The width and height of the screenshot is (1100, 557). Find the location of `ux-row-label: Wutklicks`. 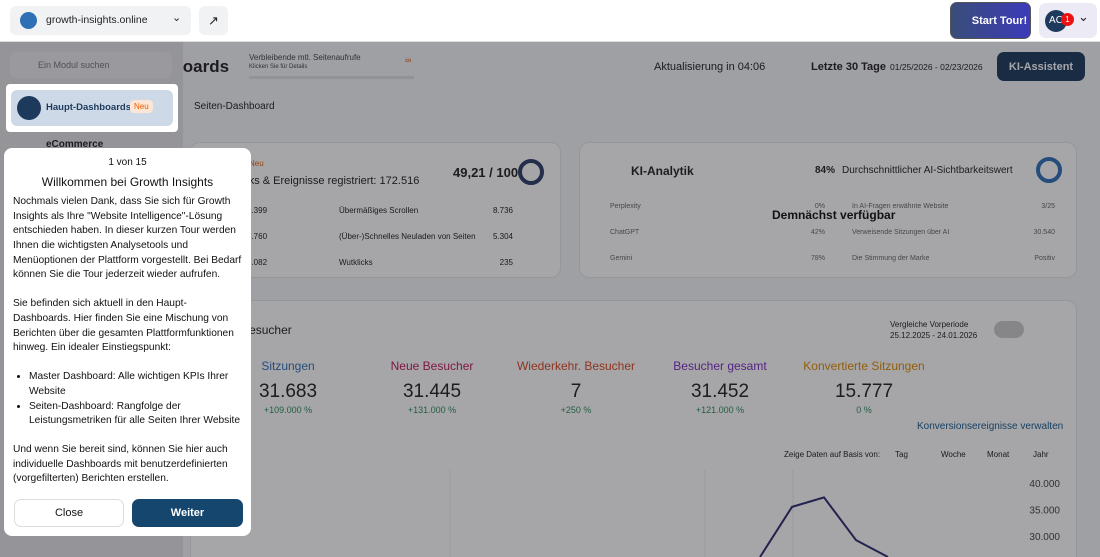

ux-row-label: Wutklicks is located at coordinates (356, 262).